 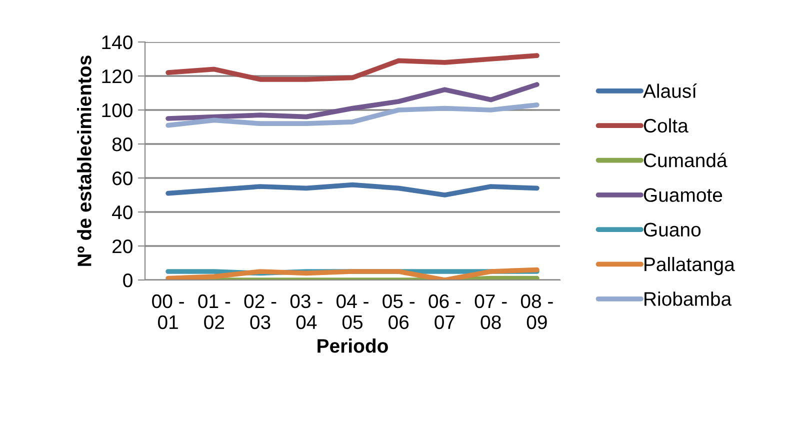 What do you see at coordinates (168, 312) in the screenshot?
I see `x-tick-label: 00 - 01` at bounding box center [168, 312].